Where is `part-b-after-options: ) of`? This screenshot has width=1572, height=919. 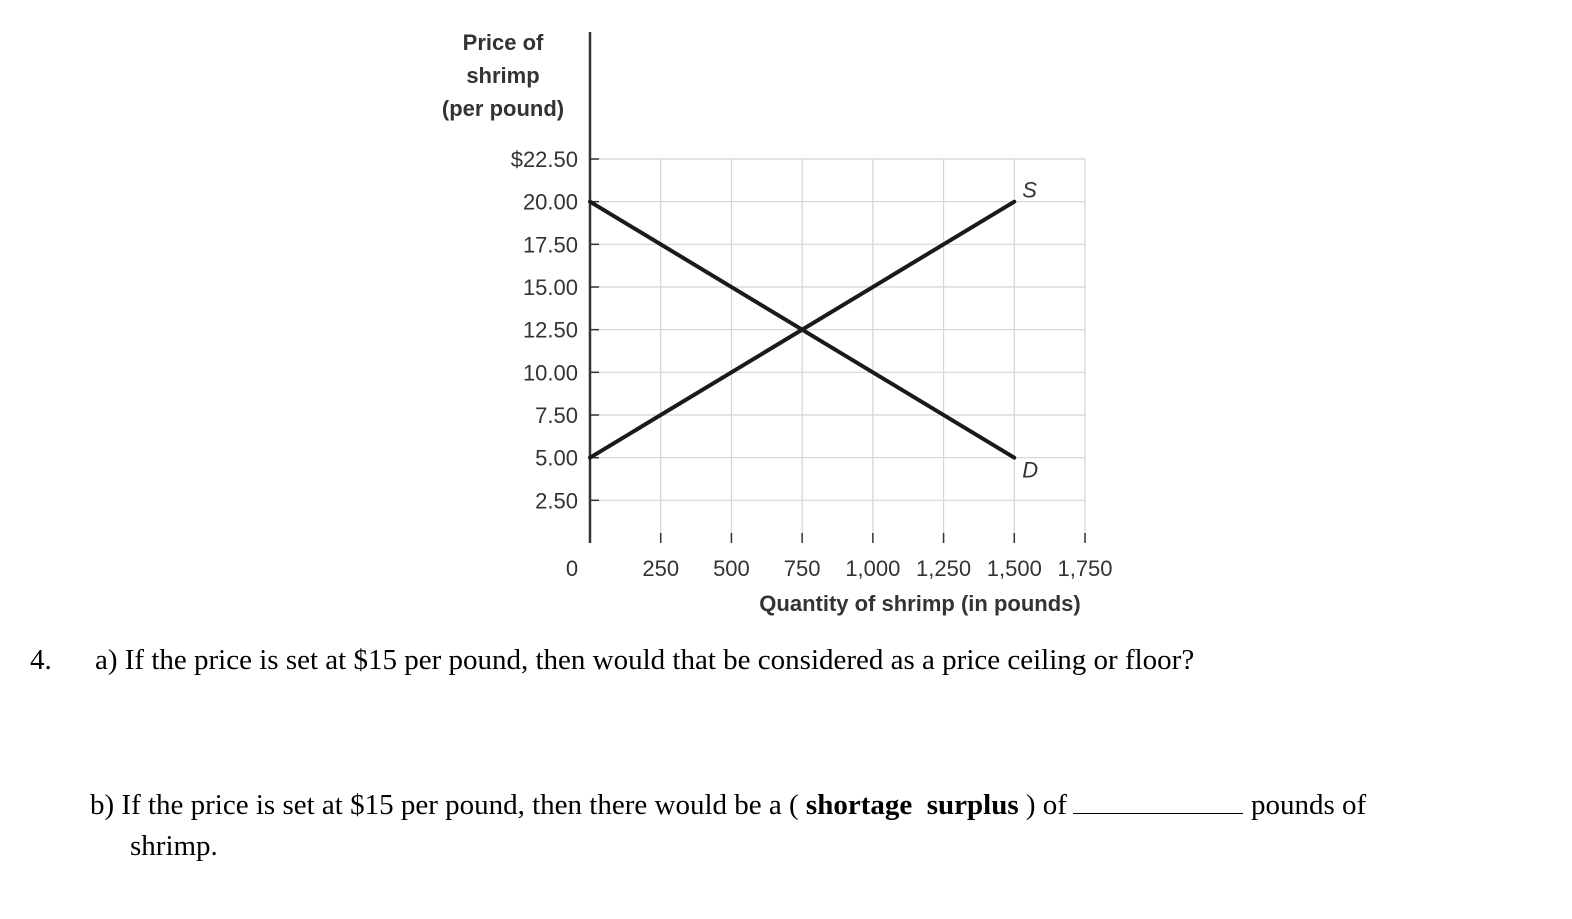 part-b-after-options: ) of is located at coordinates (1046, 805).